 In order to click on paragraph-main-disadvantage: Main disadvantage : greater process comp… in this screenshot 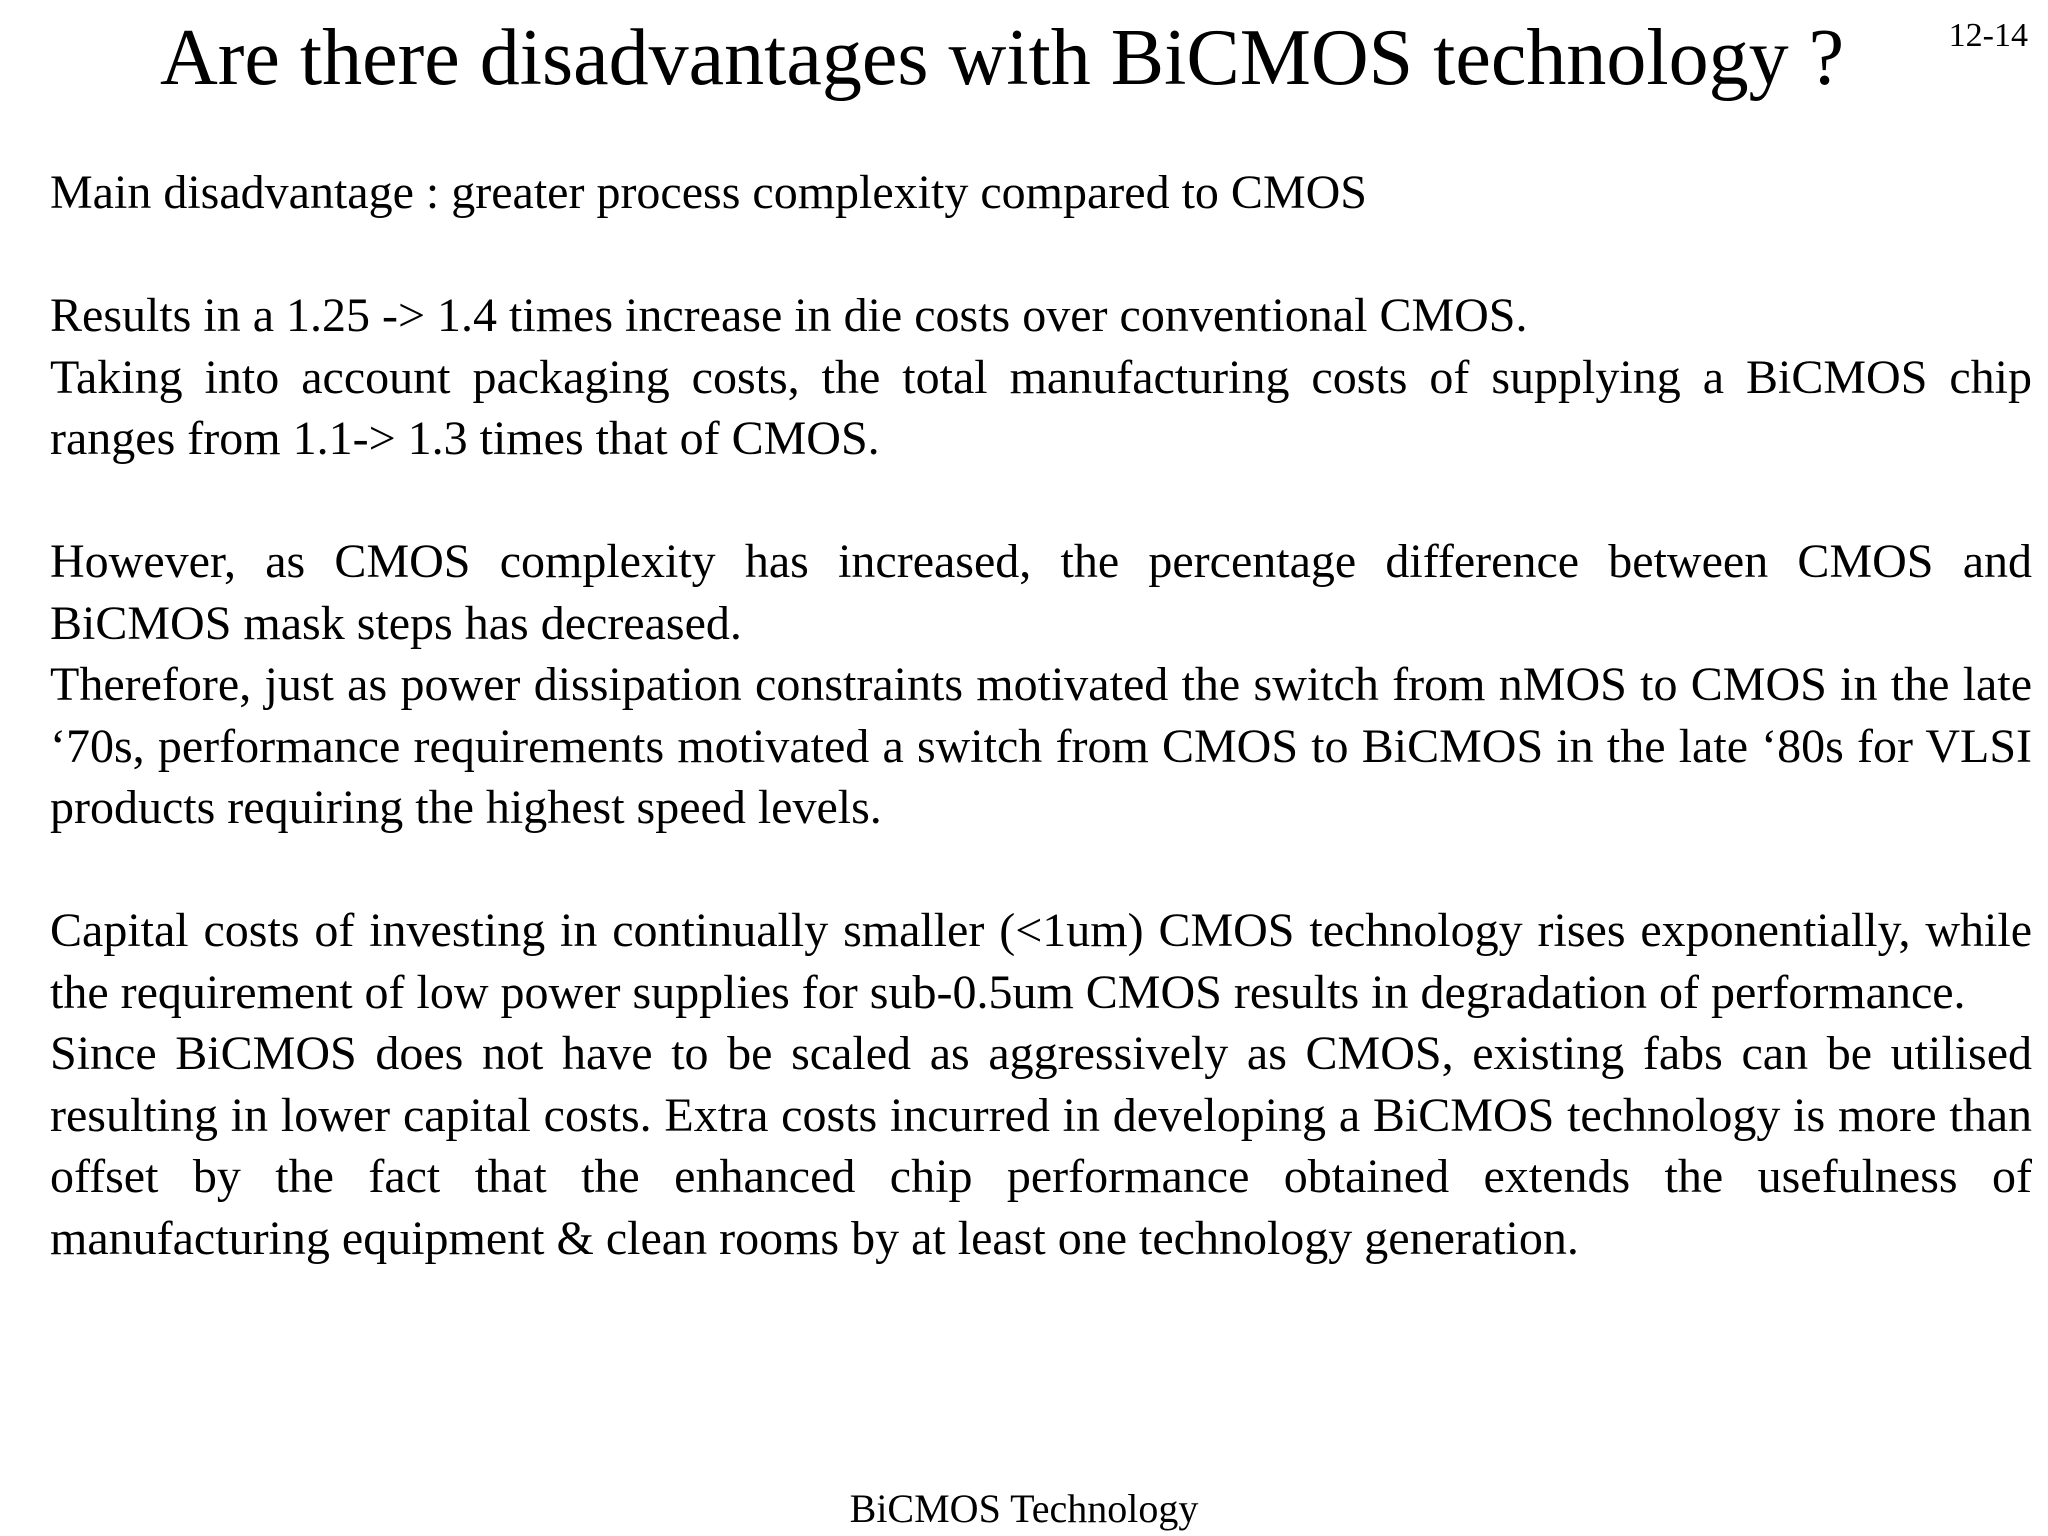, I will do `click(708, 192)`.